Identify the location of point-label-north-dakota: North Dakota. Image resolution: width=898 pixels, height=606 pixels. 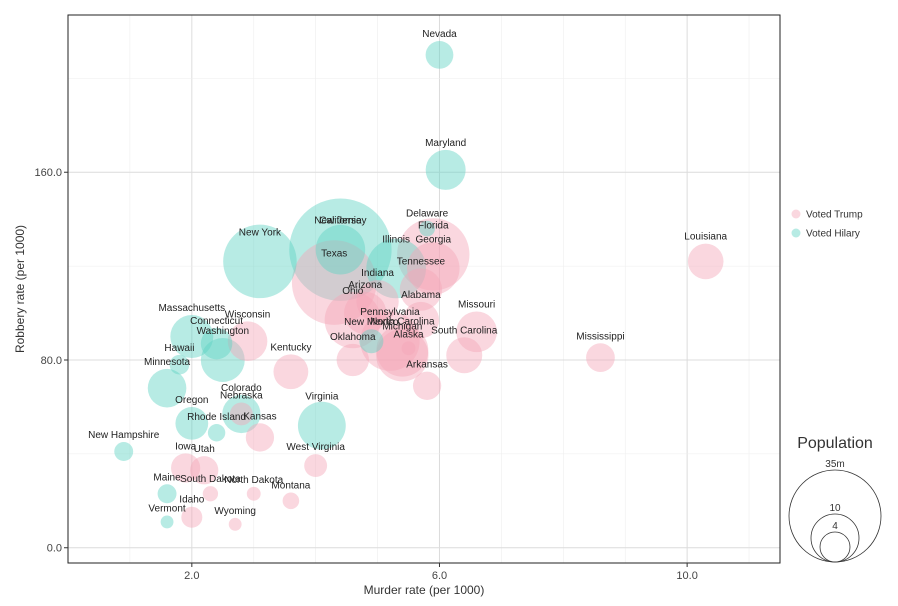
(253, 480).